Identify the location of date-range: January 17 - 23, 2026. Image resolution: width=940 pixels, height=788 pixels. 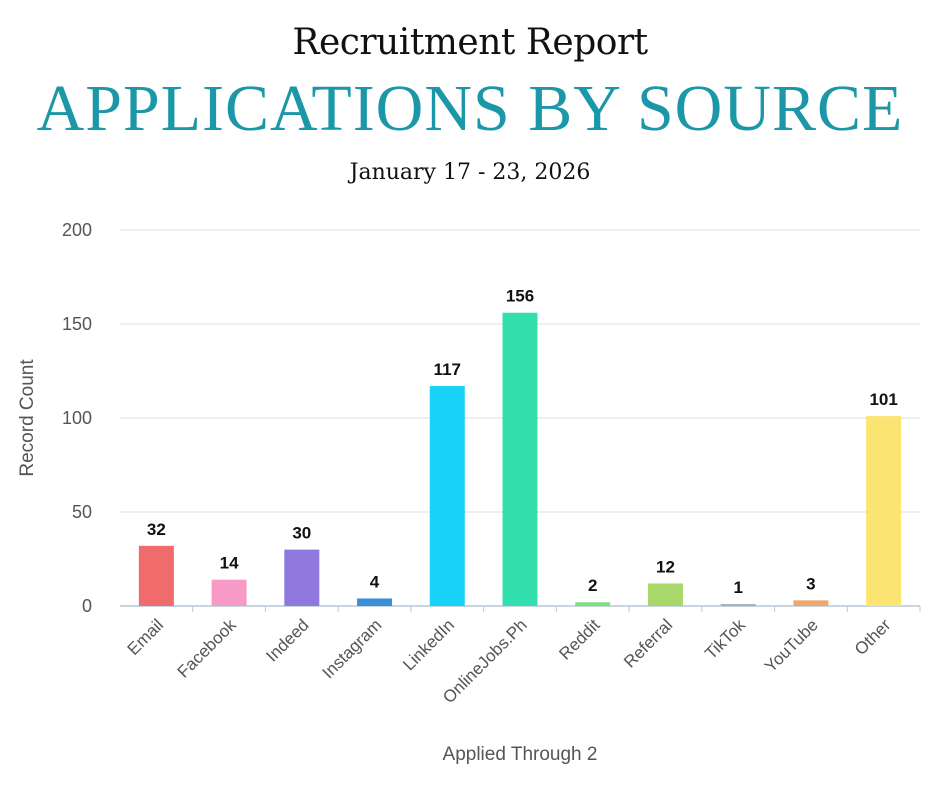
(470, 172).